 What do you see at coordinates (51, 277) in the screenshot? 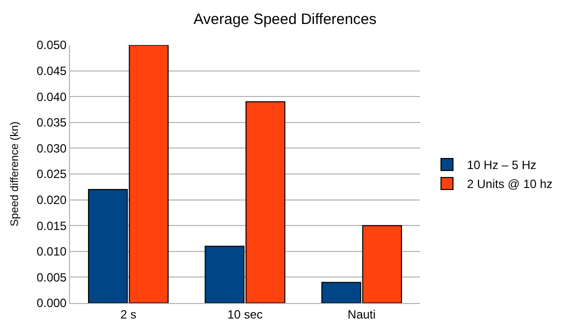
I see `y-tick-label: 0.005` at bounding box center [51, 277].